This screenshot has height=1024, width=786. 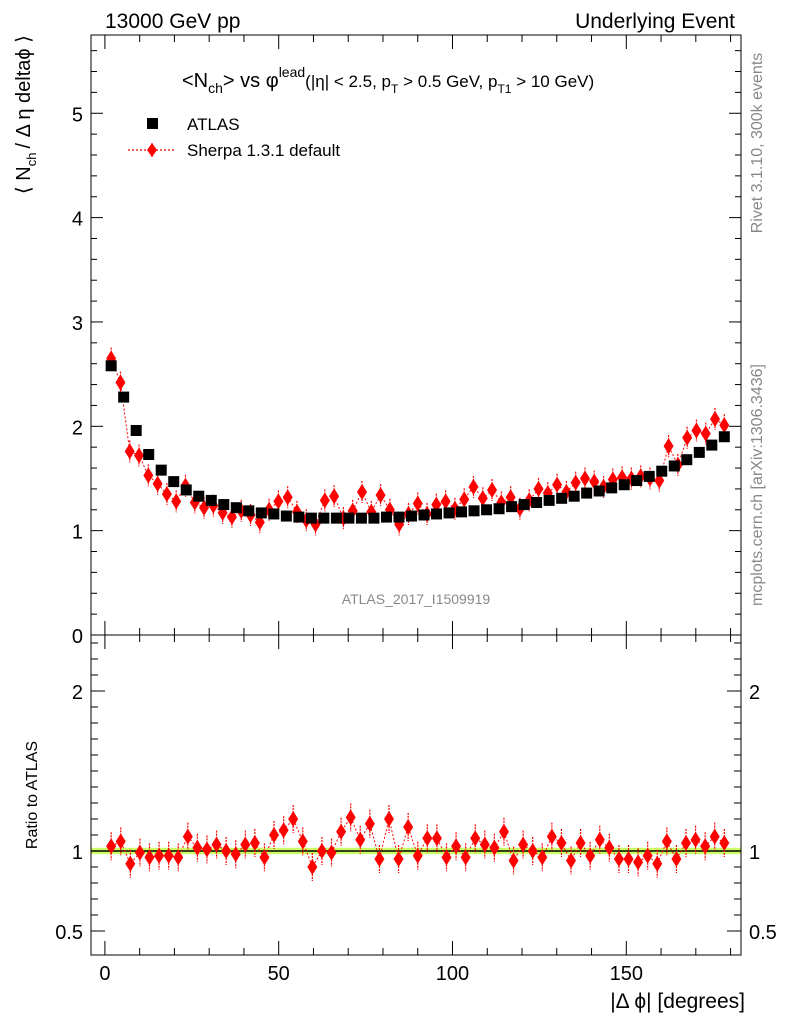 What do you see at coordinates (757, 143) in the screenshot?
I see `rivet-label: Rivet 3.1.10, 300k events` at bounding box center [757, 143].